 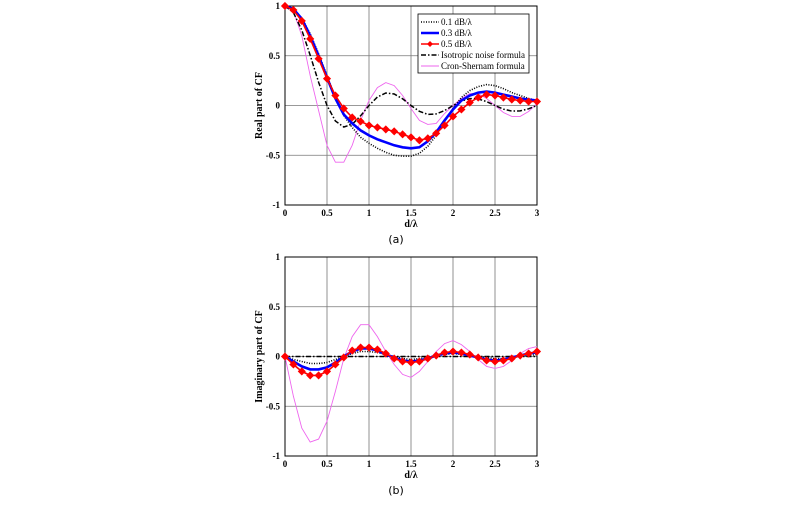 What do you see at coordinates (483, 55) in the screenshot?
I see `legend-entry: Isotropic noise formula` at bounding box center [483, 55].